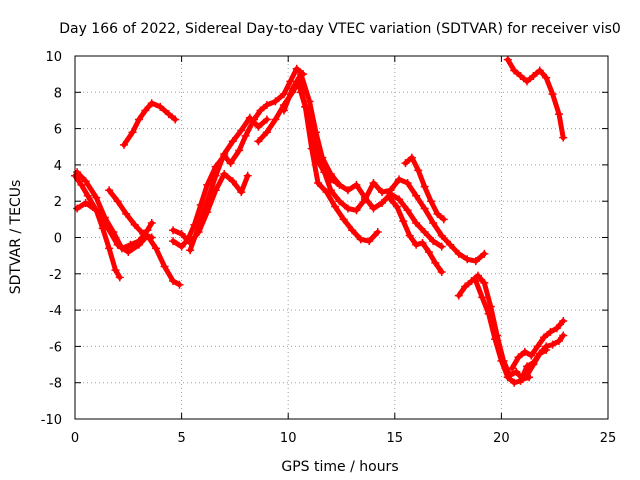 The width and height of the screenshot is (640, 480). What do you see at coordinates (339, 467) in the screenshot?
I see `x-axis-label: GPS time / hours` at bounding box center [339, 467].